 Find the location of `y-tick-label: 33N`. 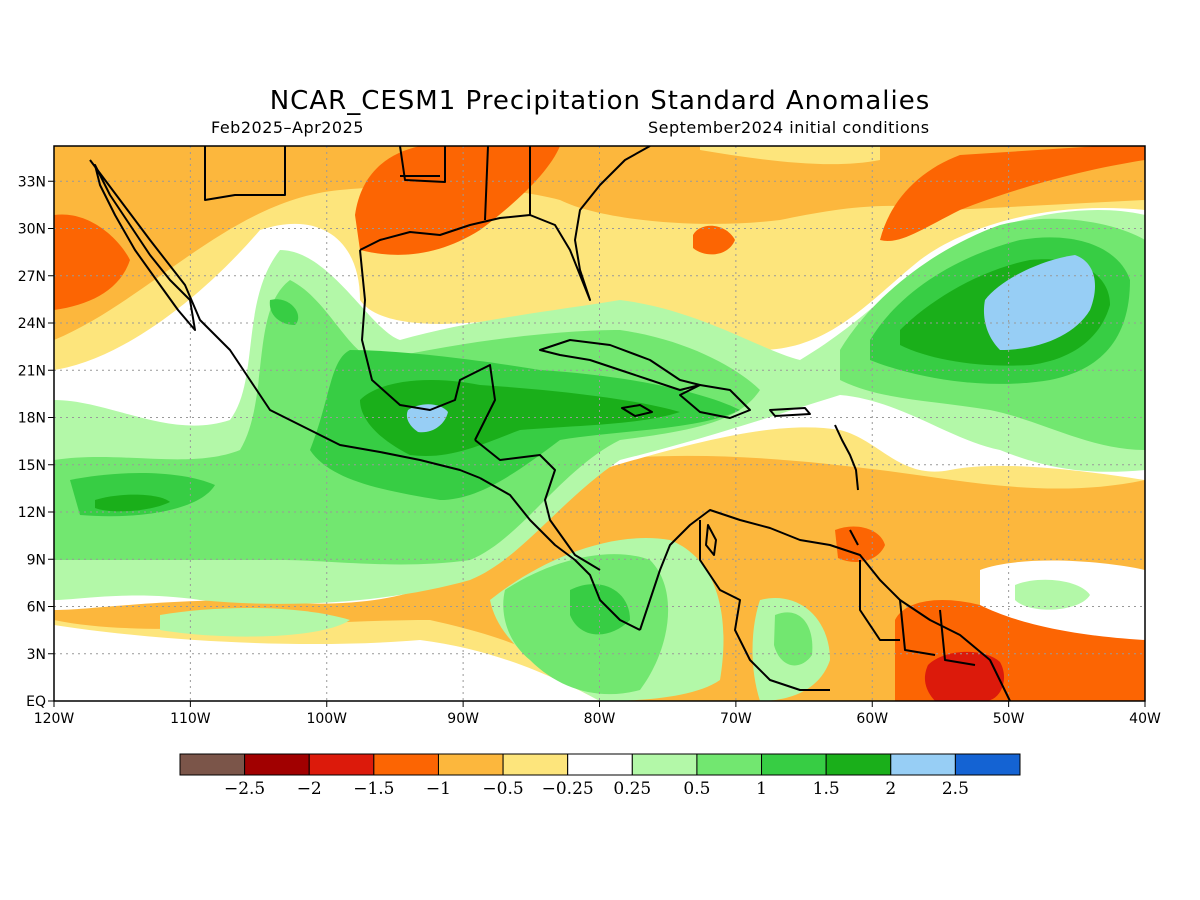

y-tick-label: 33N is located at coordinates (32, 182).